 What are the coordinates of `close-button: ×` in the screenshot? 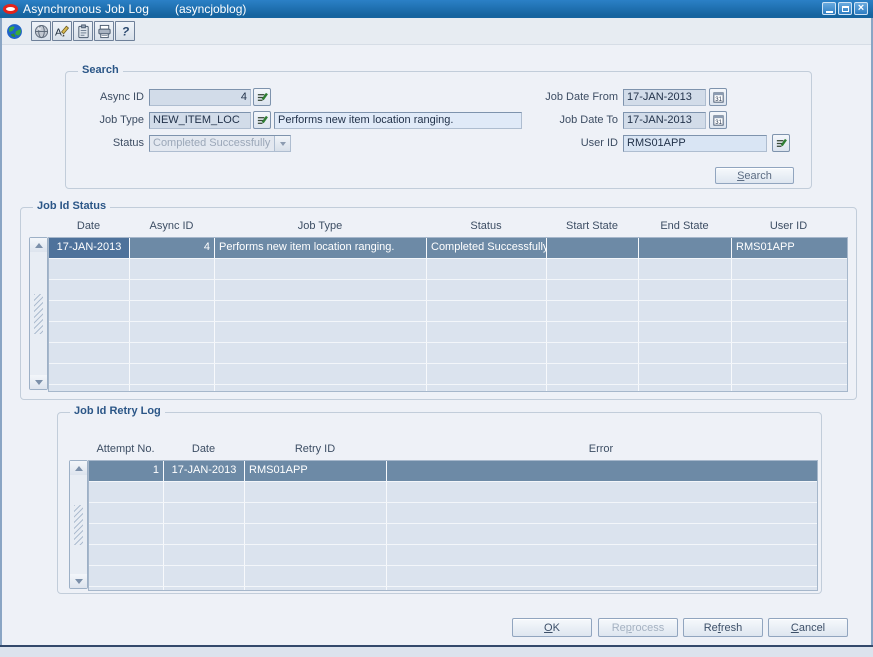 It's located at (861, 8).